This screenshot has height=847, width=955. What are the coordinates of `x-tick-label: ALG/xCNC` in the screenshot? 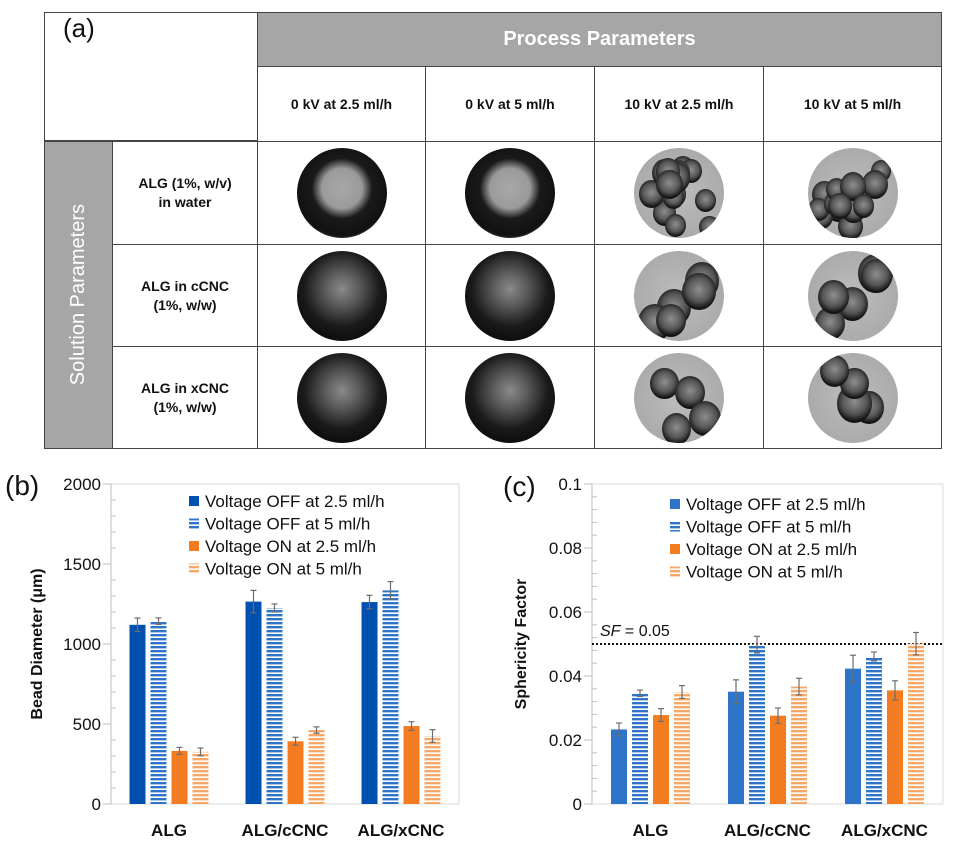 It's located at (401, 830).